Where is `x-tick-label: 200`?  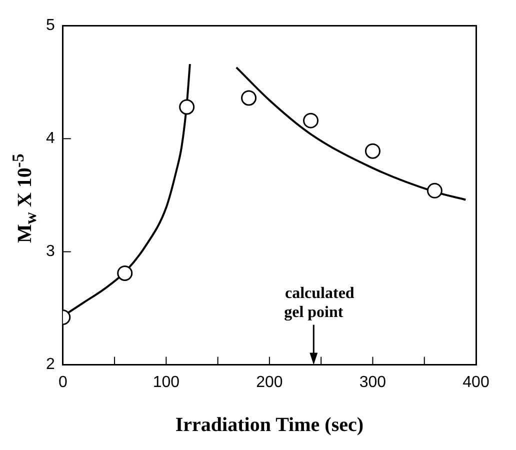 x-tick-label: 200 is located at coordinates (269, 382).